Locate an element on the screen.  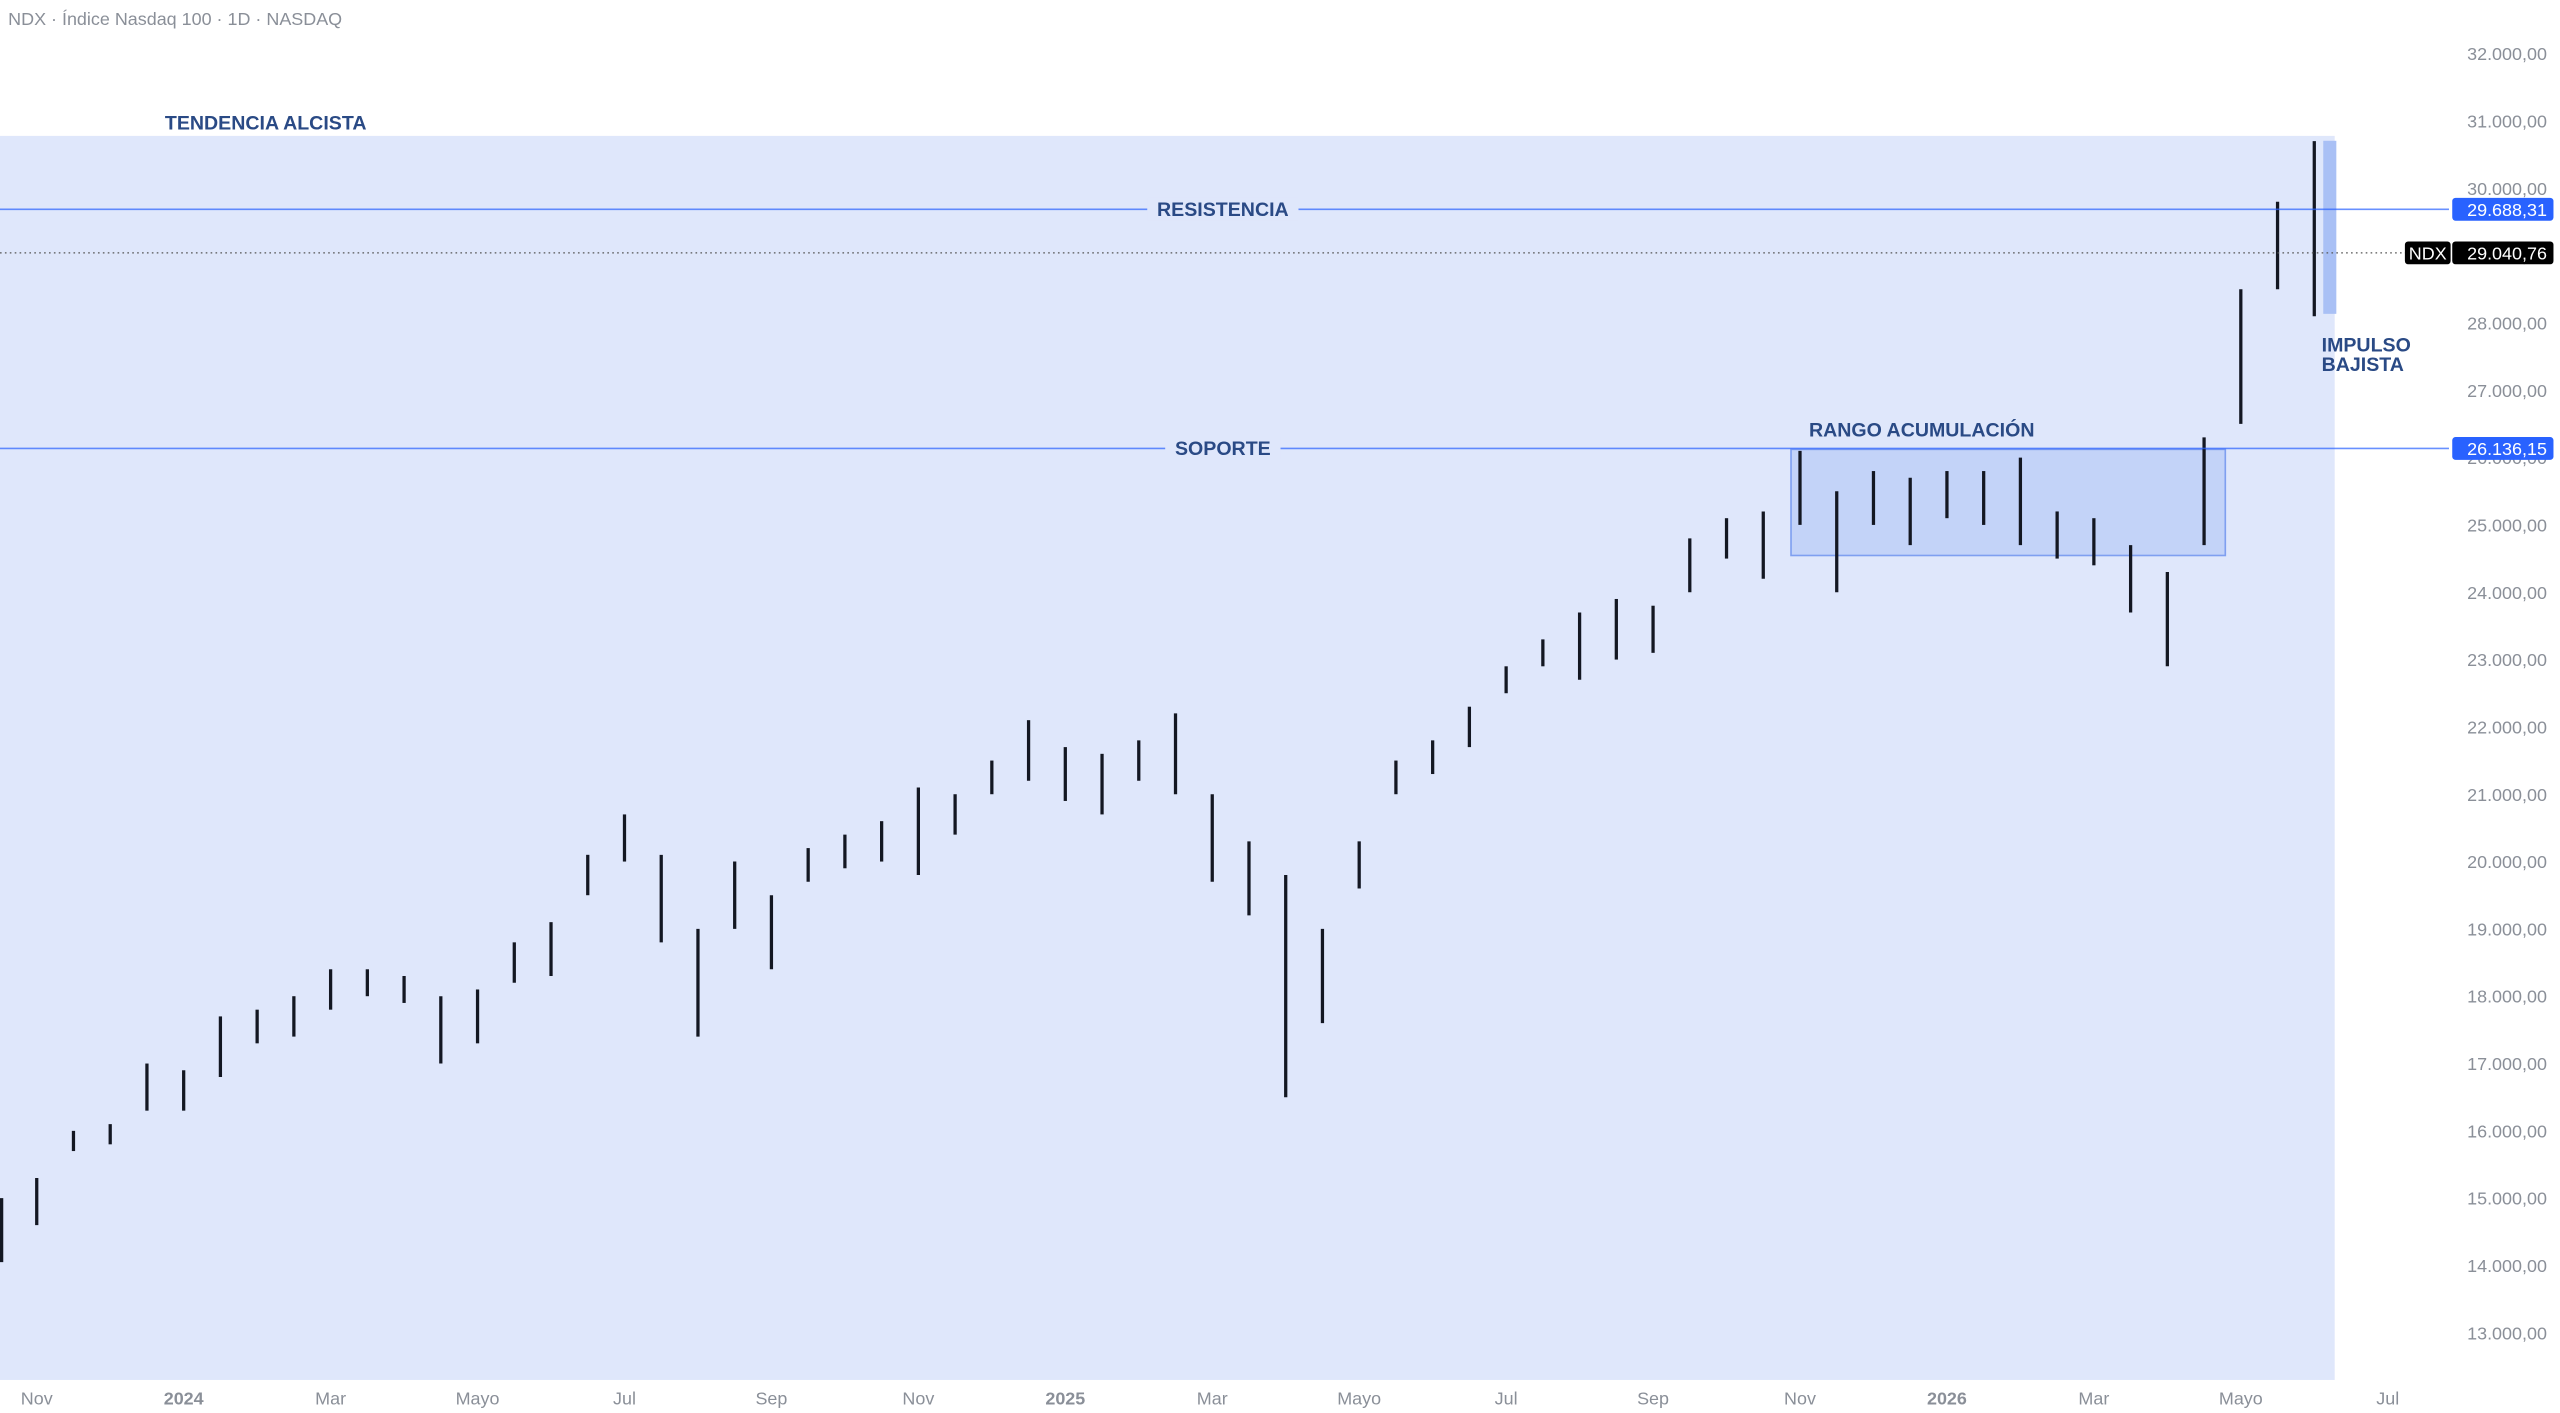
symbol-tag-label: NDX is located at coordinates (2428, 253).